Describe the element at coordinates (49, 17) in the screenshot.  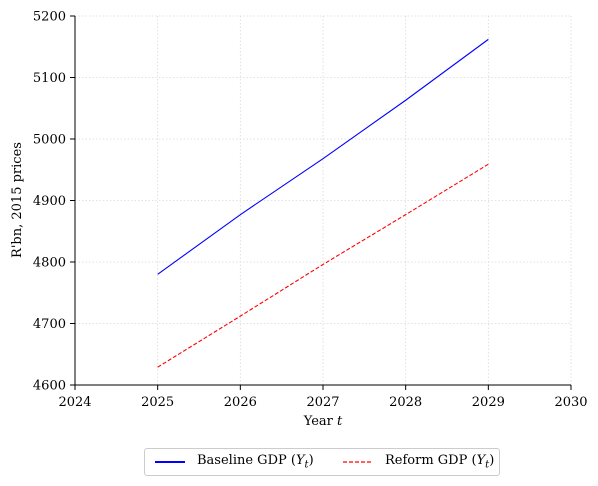
I see `y-tick-label: 5200` at that location.